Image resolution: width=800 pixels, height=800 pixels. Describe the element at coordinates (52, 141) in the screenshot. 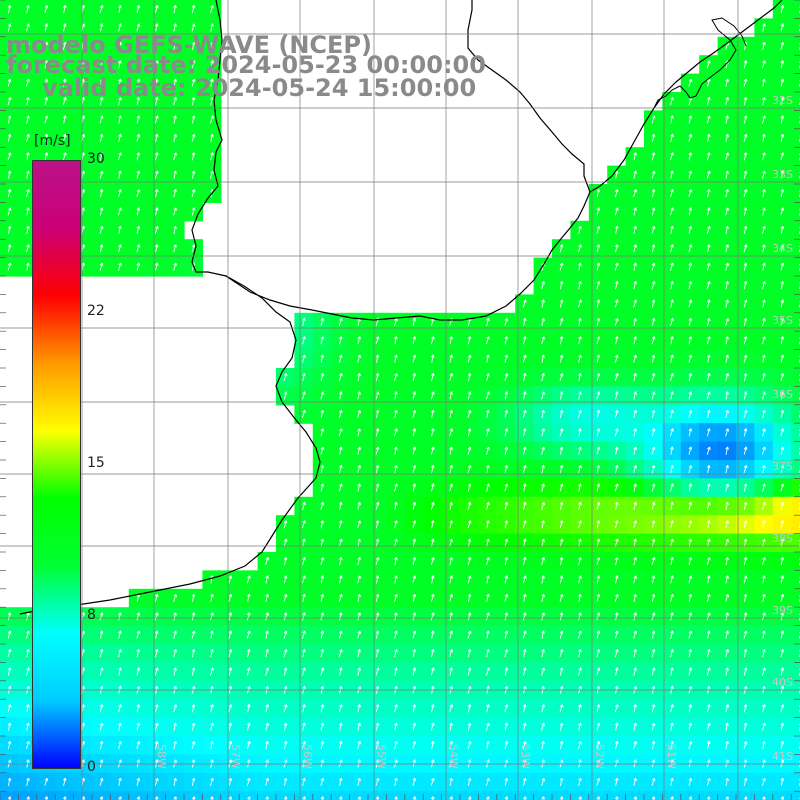

I see `colorbar-unit: [m/s]` at that location.